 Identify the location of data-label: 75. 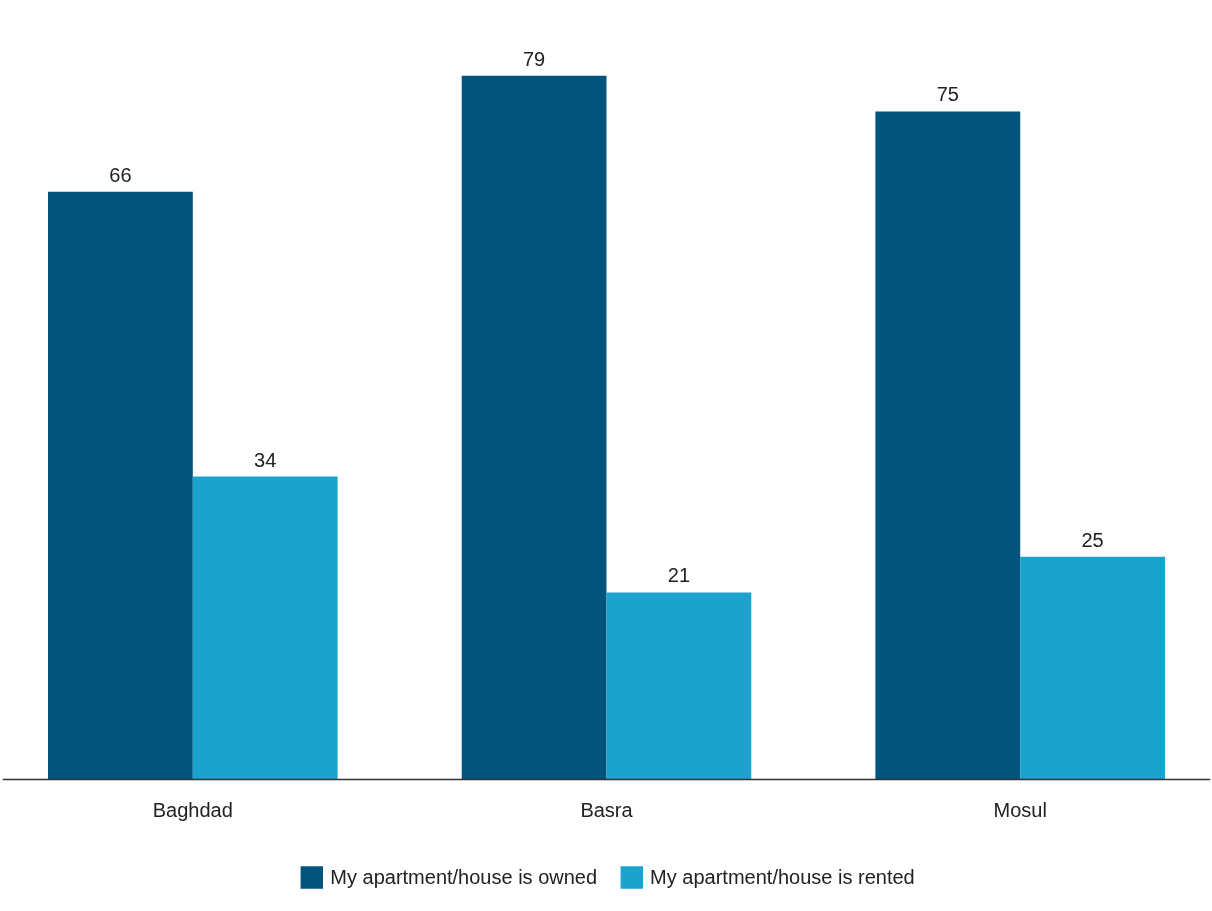
(947, 94).